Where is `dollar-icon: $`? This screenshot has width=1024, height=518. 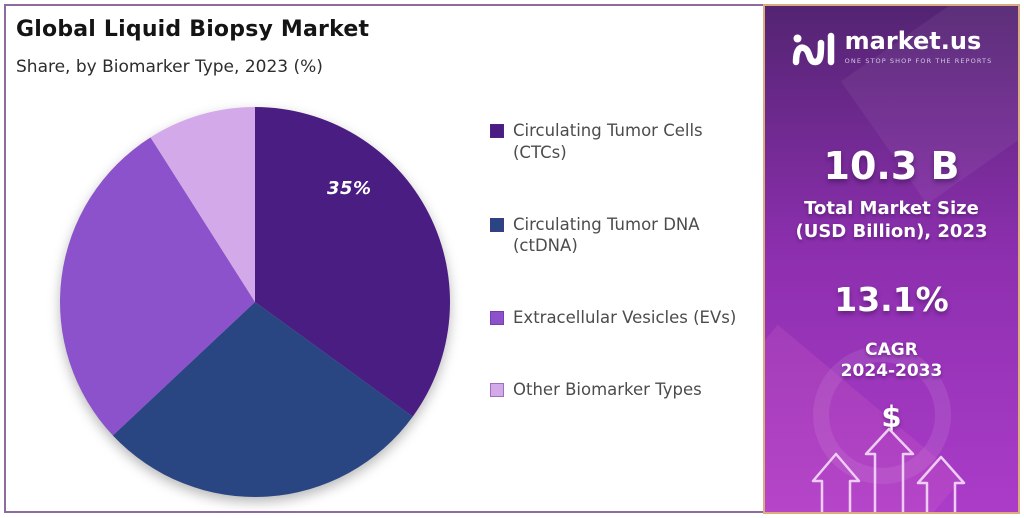
dollar-icon: $ is located at coordinates (891, 417).